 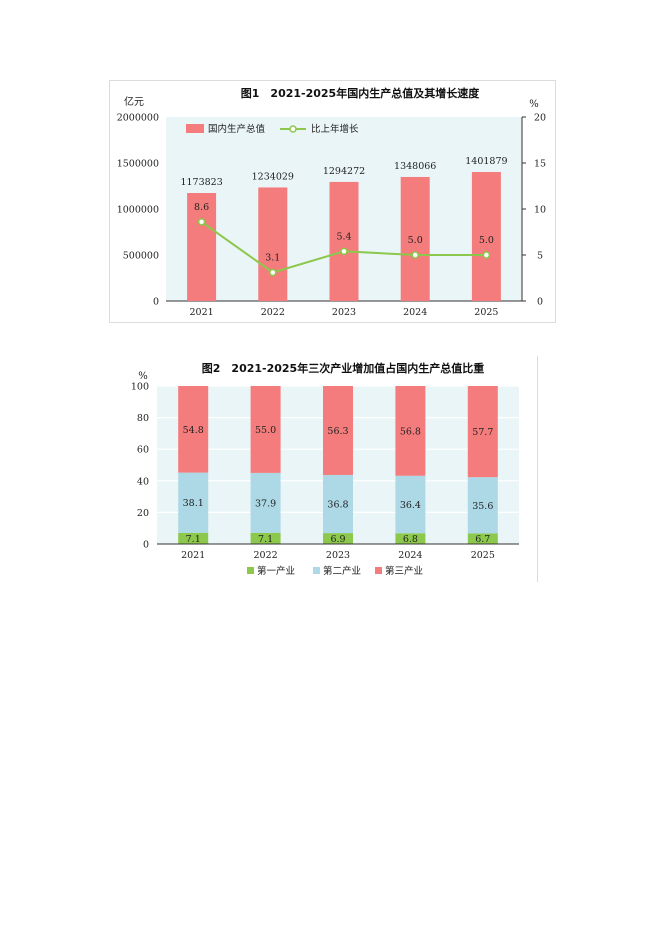 I want to click on industry-chart-title: 图2 2021-2025年三次产业增加值占国内生产总值比重, so click(x=343, y=368).